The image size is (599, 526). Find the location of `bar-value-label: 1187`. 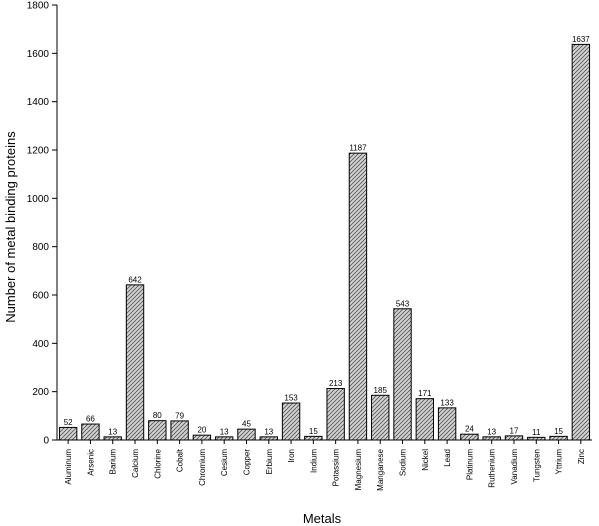

bar-value-label: 1187 is located at coordinates (358, 148).